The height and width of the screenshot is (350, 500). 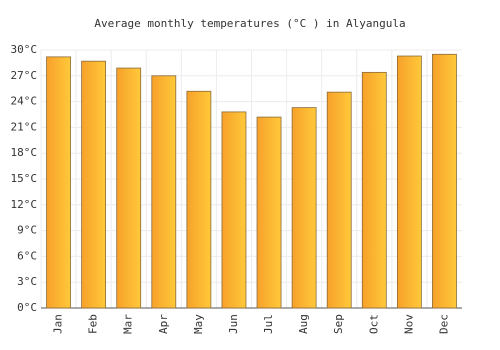 I want to click on x-tick-label: Feb, so click(x=93, y=324).